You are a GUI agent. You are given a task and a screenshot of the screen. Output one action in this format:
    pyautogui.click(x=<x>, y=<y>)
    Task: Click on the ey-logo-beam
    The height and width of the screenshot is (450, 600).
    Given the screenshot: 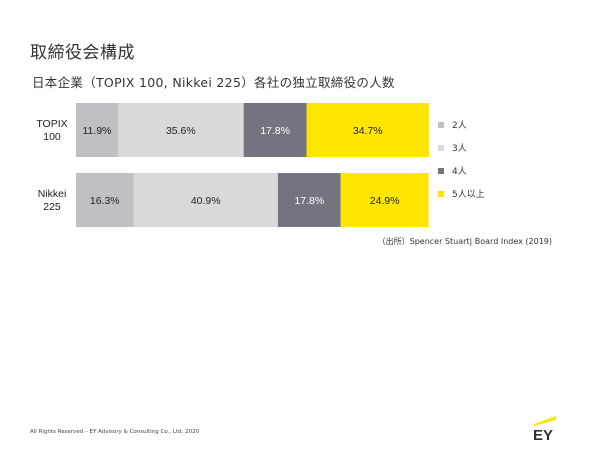 What is the action you would take?
    pyautogui.click(x=545, y=421)
    